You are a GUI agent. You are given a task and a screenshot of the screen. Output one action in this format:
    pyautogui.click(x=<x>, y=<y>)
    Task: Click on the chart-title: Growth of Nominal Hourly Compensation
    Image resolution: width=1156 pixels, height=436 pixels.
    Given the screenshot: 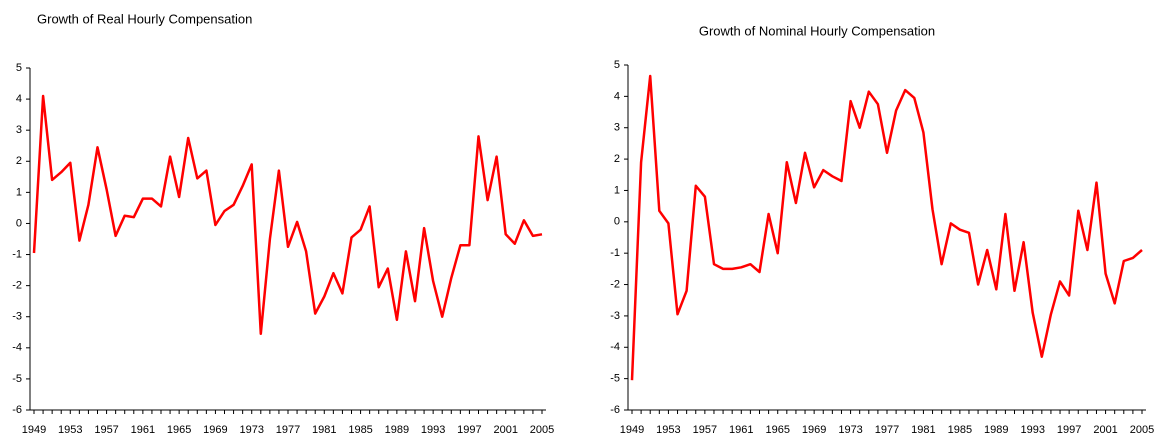 What is the action you would take?
    pyautogui.click(x=817, y=30)
    